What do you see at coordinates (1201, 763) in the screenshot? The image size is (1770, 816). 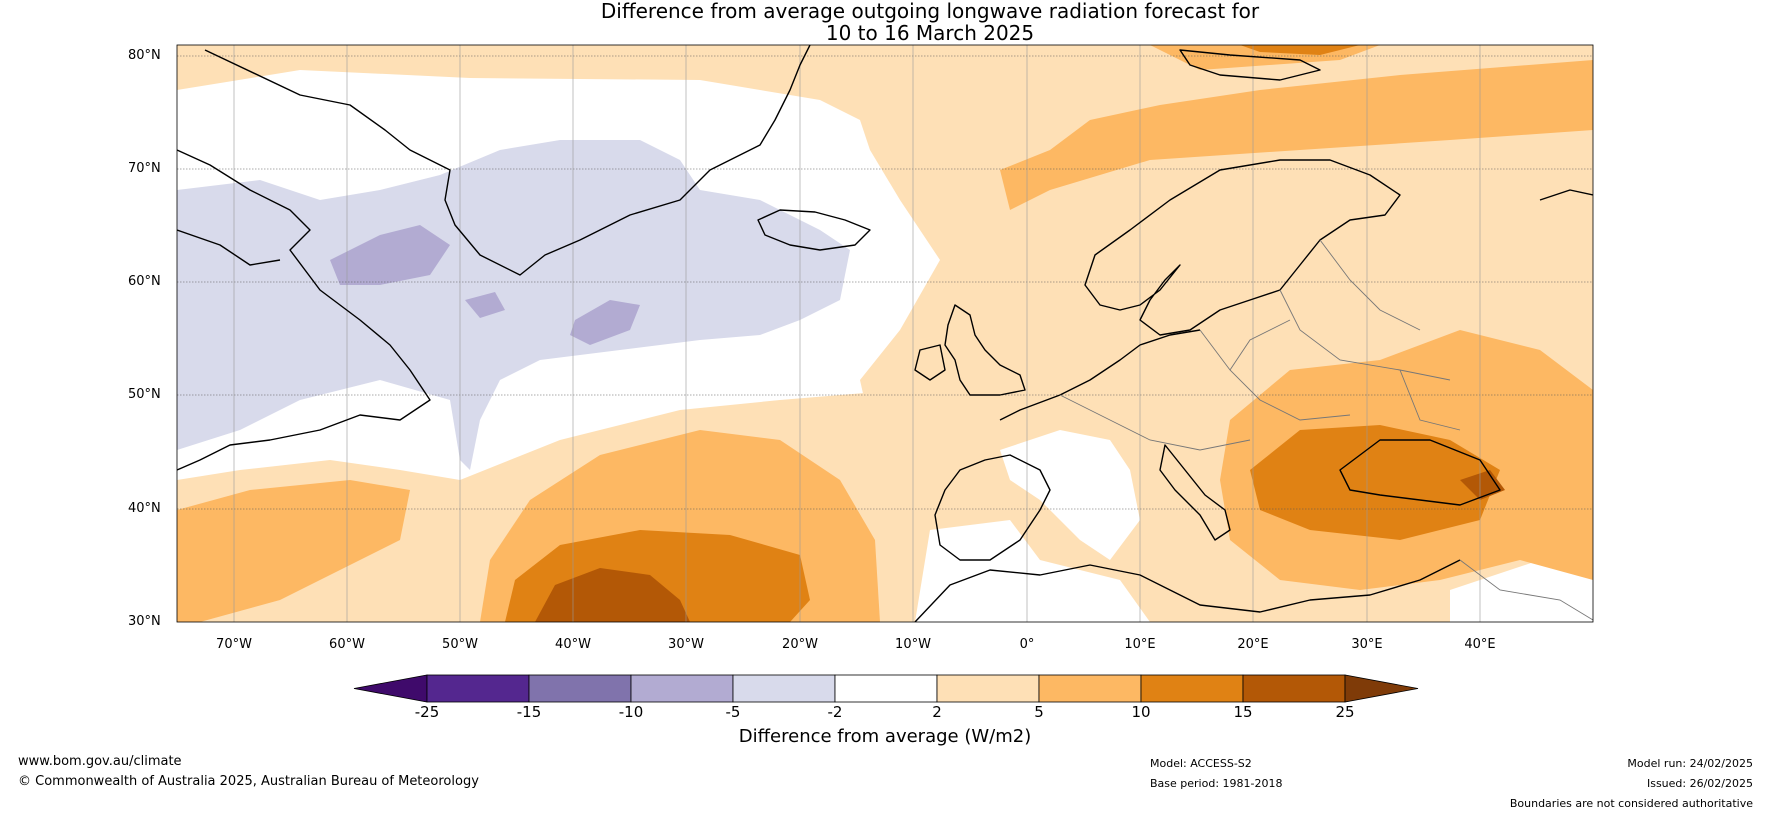 I see `footer-model: Model: ACCESS-S2` at bounding box center [1201, 763].